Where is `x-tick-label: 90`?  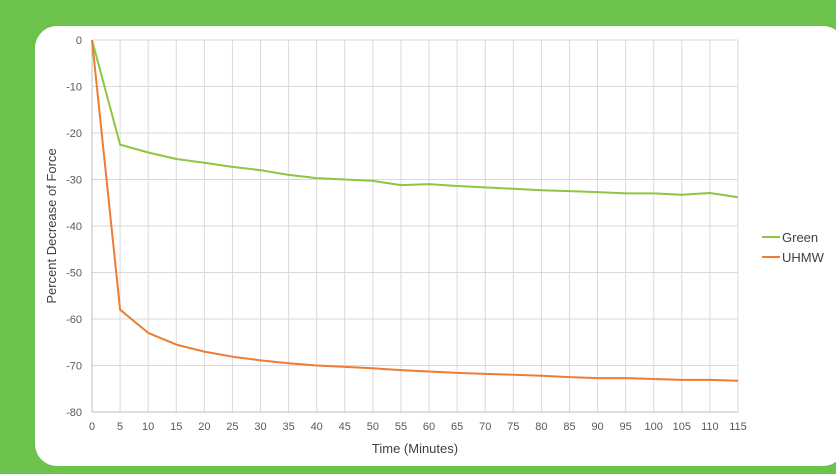 x-tick-label: 90 is located at coordinates (597, 427).